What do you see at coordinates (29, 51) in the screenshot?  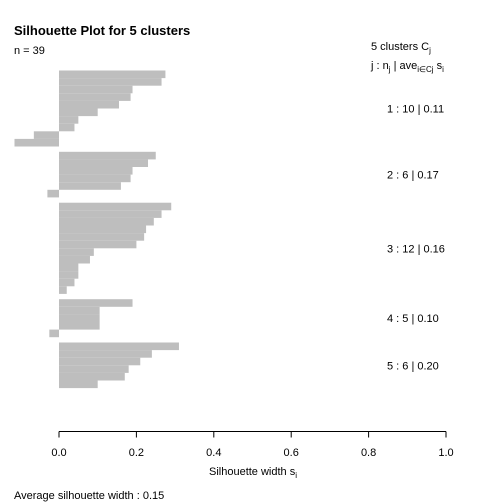 I see `n-label: n = 39` at bounding box center [29, 51].